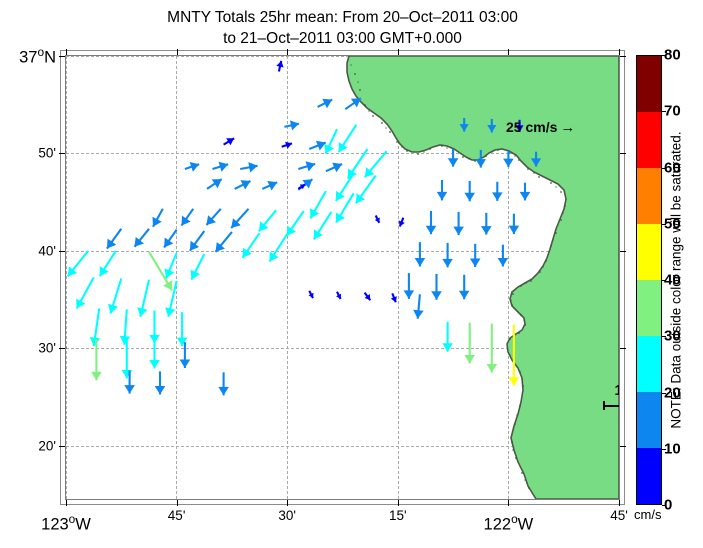 Image resolution: width=703 pixels, height=548 pixels. What do you see at coordinates (609, 396) in the screenshot?
I see `distance-scale-bar: 10 km` at bounding box center [609, 396].